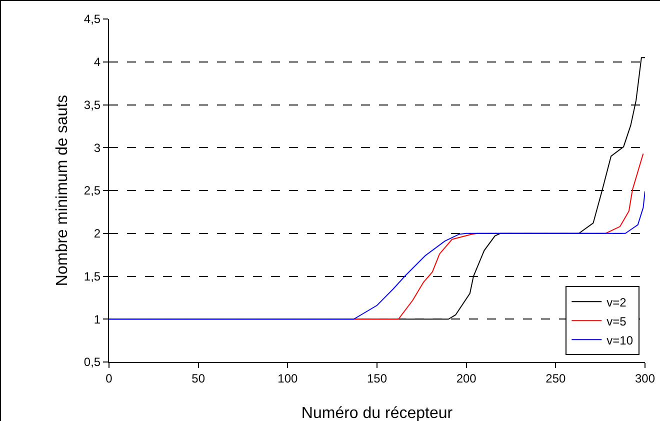  Describe the element at coordinates (199, 378) in the screenshot. I see `x-tick-label: 50` at that location.